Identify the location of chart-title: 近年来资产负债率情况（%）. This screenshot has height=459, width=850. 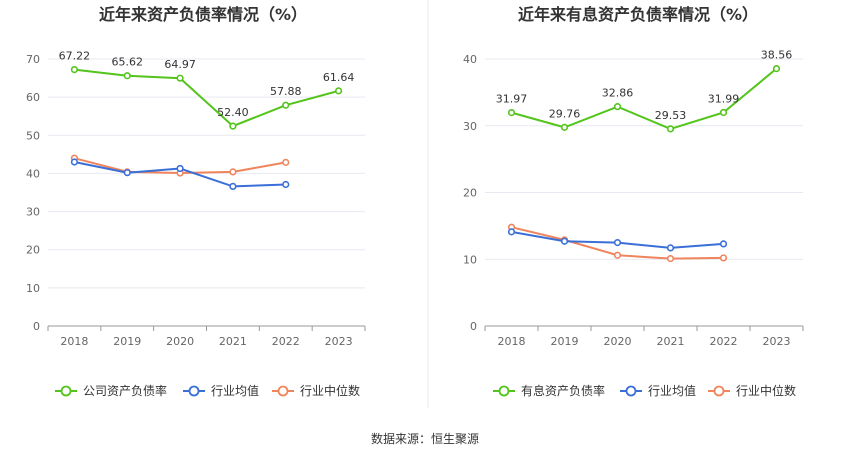
(203, 14).